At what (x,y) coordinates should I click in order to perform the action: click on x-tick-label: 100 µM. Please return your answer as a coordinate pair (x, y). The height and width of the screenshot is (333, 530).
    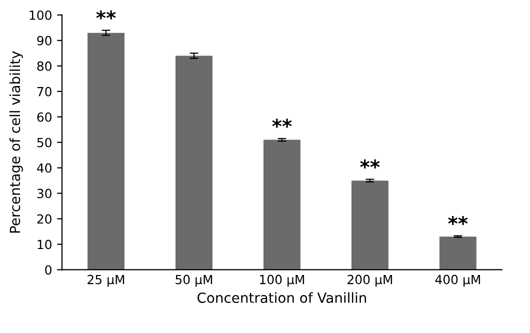
    Looking at the image, I should click on (282, 280).